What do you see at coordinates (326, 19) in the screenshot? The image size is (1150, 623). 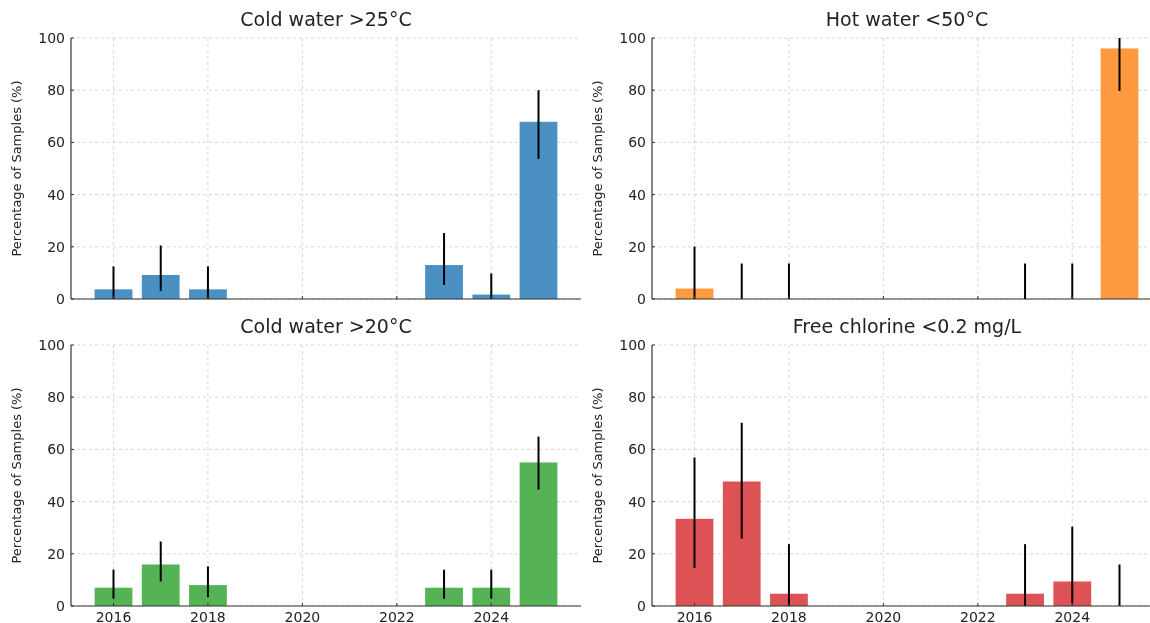 I see `chart-title: Cold water >25°C` at bounding box center [326, 19].